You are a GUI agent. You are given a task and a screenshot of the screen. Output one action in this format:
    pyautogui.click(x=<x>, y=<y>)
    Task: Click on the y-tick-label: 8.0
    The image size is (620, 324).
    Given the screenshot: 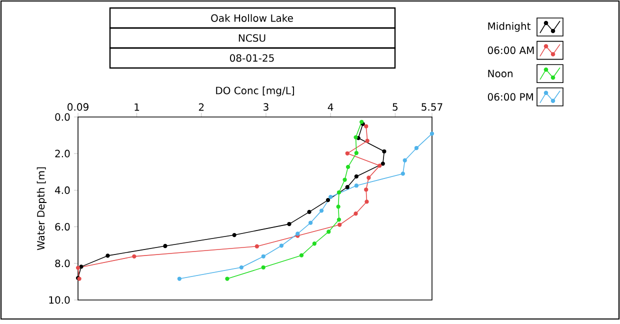 What is the action you would take?
    pyautogui.click(x=62, y=264)
    